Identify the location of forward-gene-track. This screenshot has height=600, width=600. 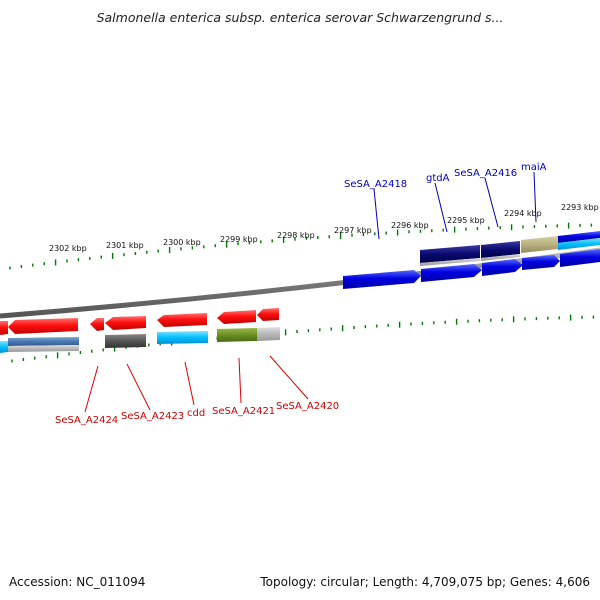
(471, 269).